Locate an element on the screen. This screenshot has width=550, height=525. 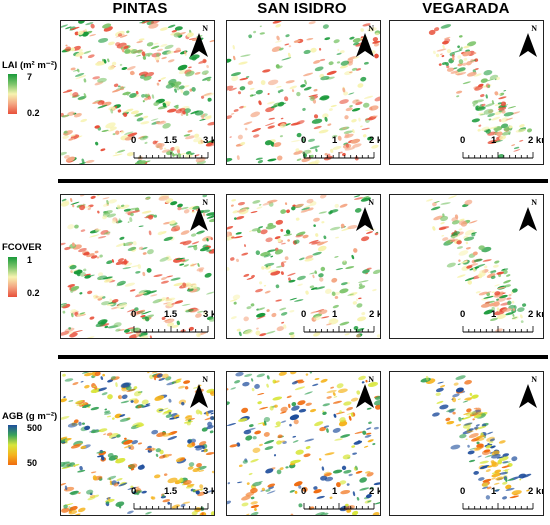
legend-lai-title: LAI (m² m⁻²) is located at coordinates (30, 65).